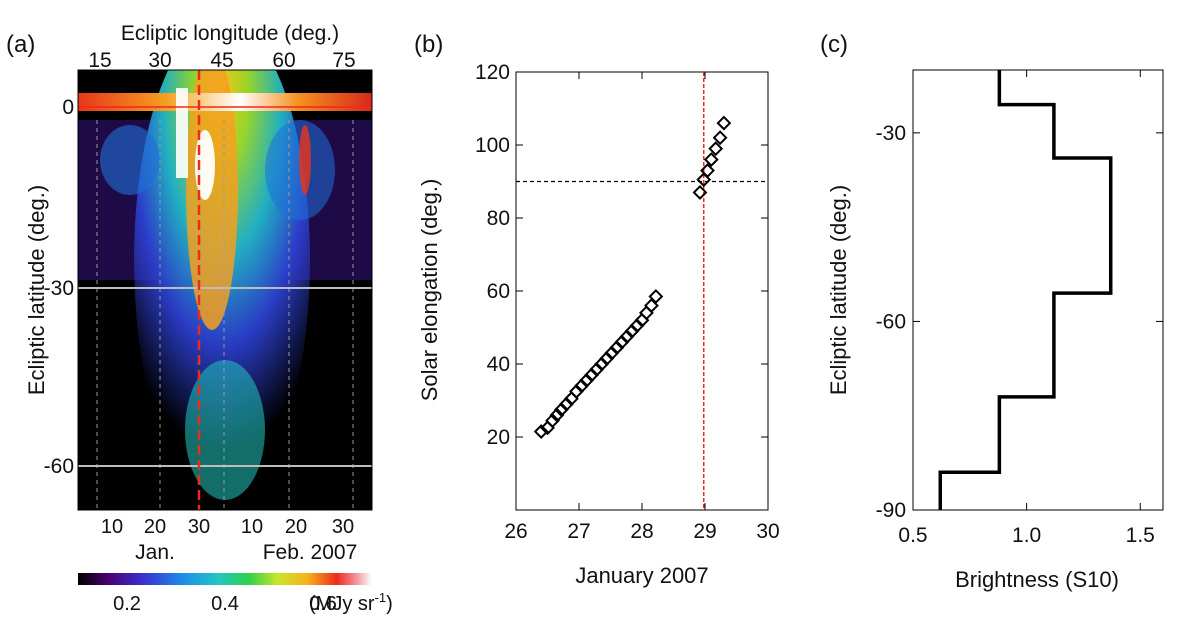 This screenshot has width=1200, height=628. What do you see at coordinates (351, 602) in the screenshot?
I see `colorbar-unit: (MJy sr-1)` at bounding box center [351, 602].